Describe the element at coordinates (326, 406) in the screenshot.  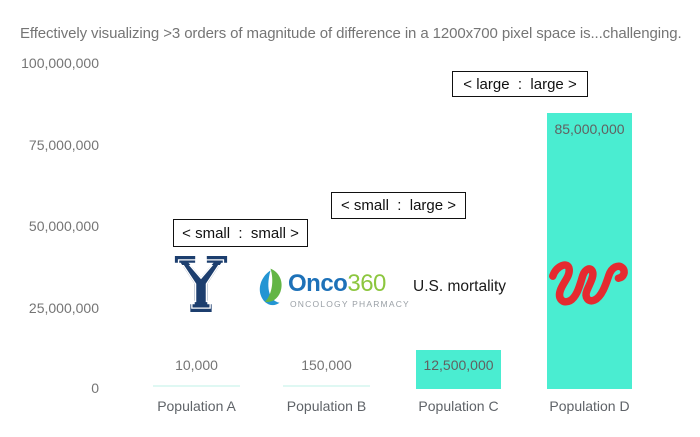
I see `x-axis-label-population-b: Population B` at that location.